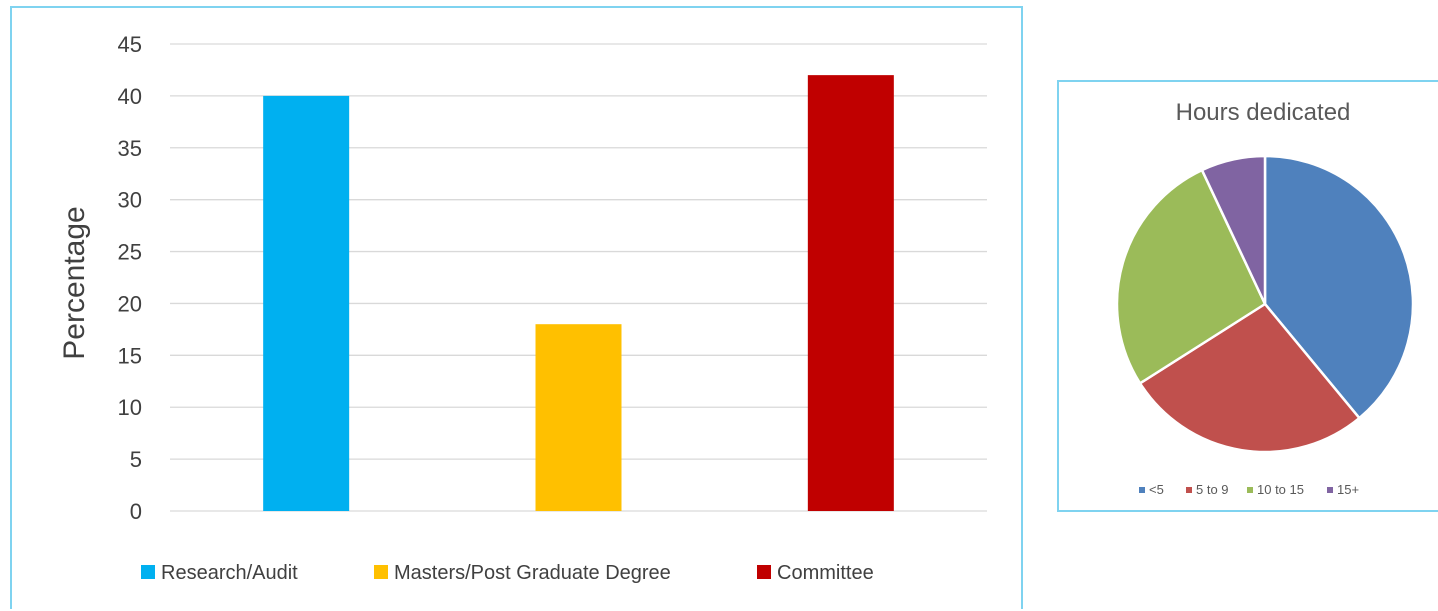 Image resolution: width=1438 pixels, height=611 pixels. I want to click on pie-legend: <5 5 to 9 10 to 15 15+, so click(1249, 489).